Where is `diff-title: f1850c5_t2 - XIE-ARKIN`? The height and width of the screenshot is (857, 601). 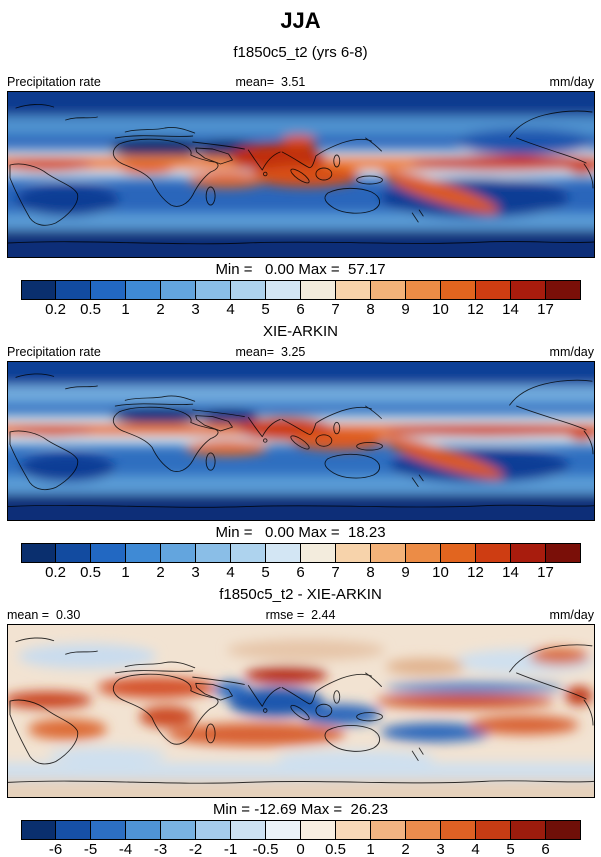
diff-title: f1850c5_t2 - XIE-ARKIN is located at coordinates (300, 594).